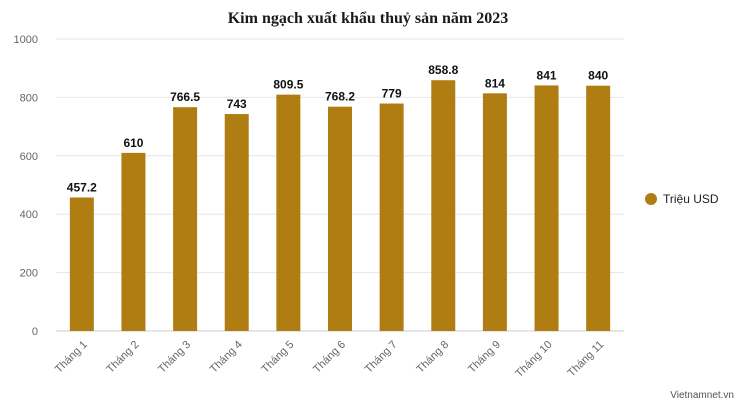  I want to click on x-tick-label: Tháng 2, so click(123, 357).